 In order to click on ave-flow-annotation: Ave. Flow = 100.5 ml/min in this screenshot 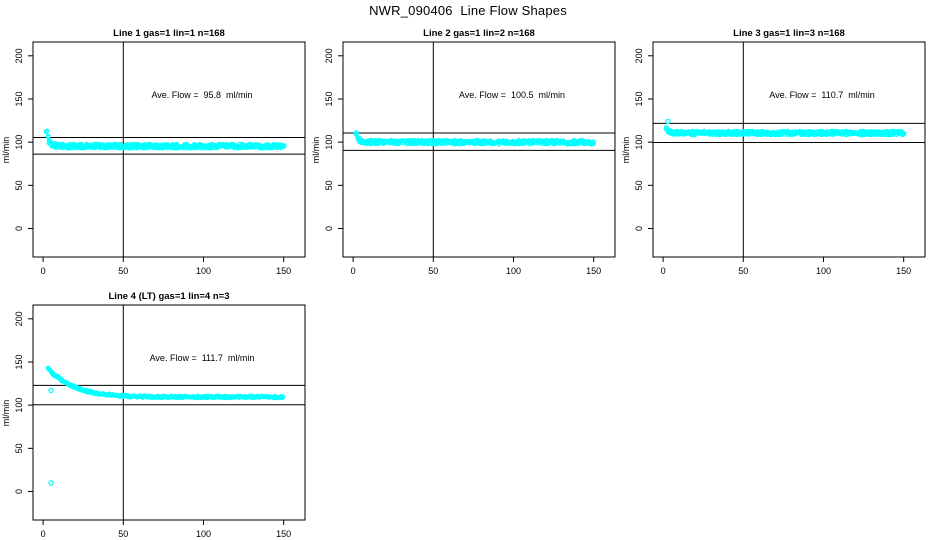, I will do `click(512, 95)`.